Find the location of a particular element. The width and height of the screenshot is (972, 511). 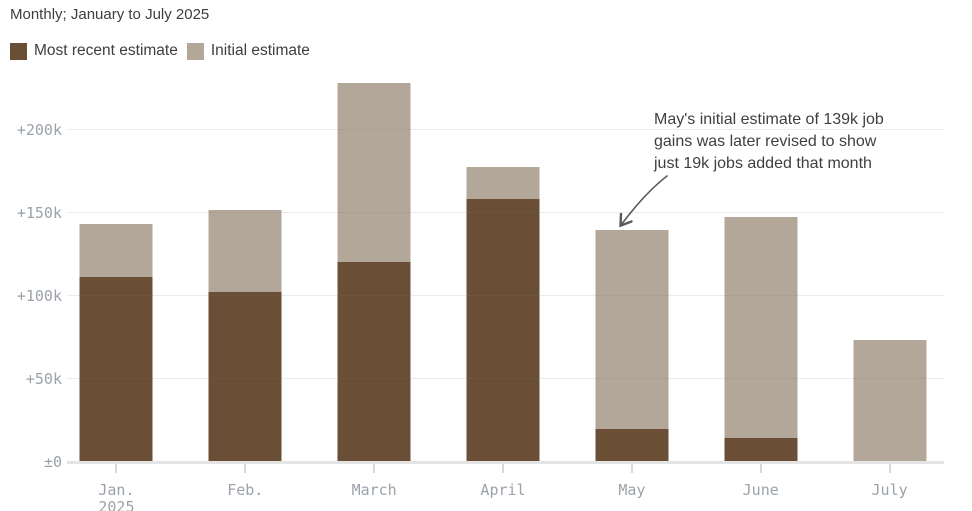

x-axis-label: June is located at coordinates (760, 490).